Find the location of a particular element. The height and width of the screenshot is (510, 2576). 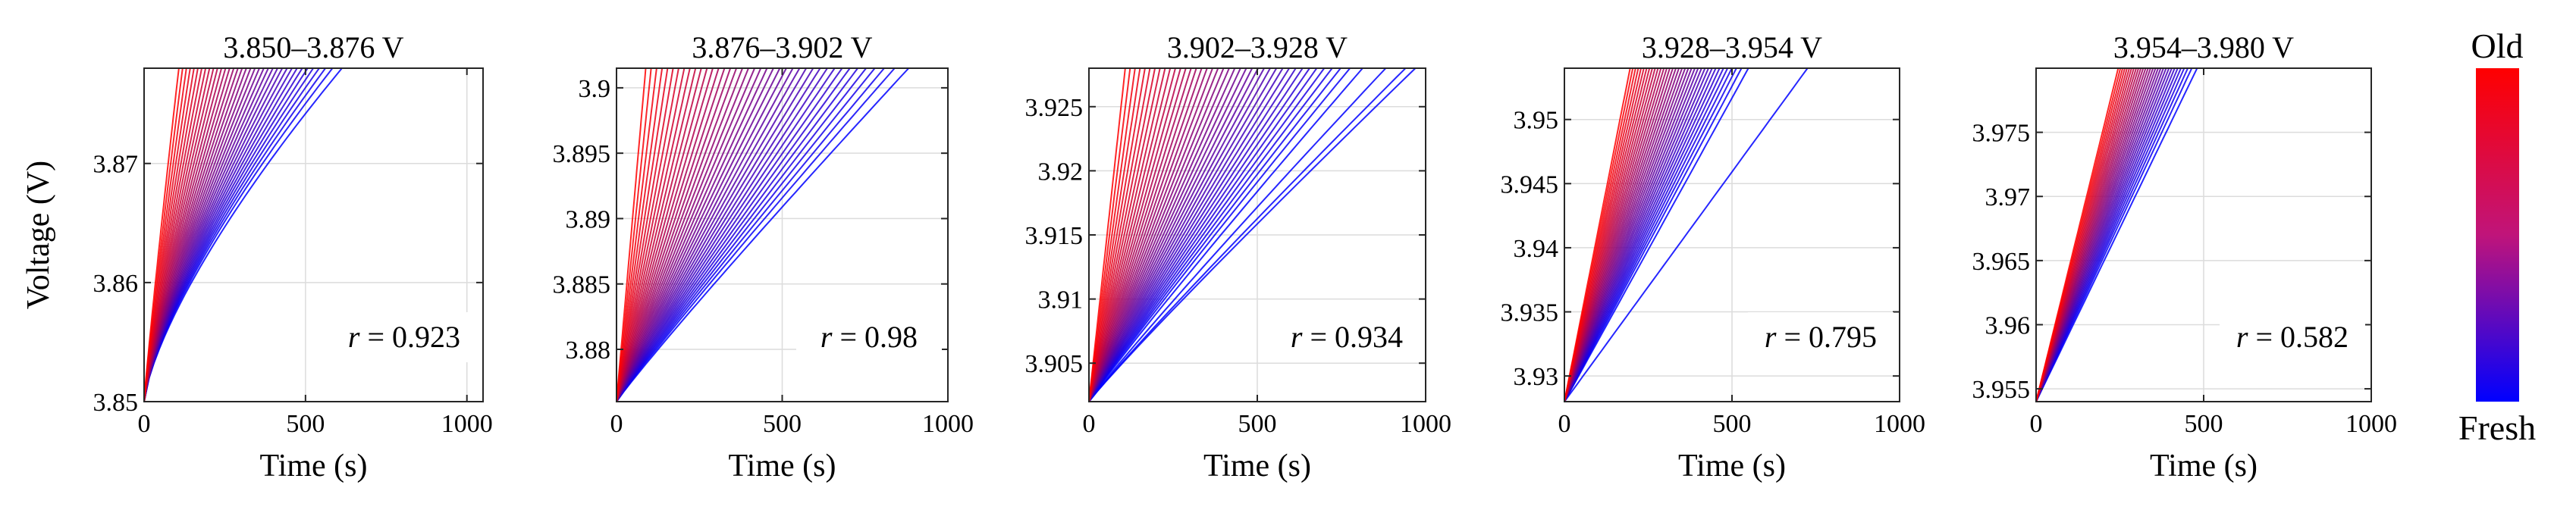

y-tick-label: 3.885 is located at coordinates (582, 285).